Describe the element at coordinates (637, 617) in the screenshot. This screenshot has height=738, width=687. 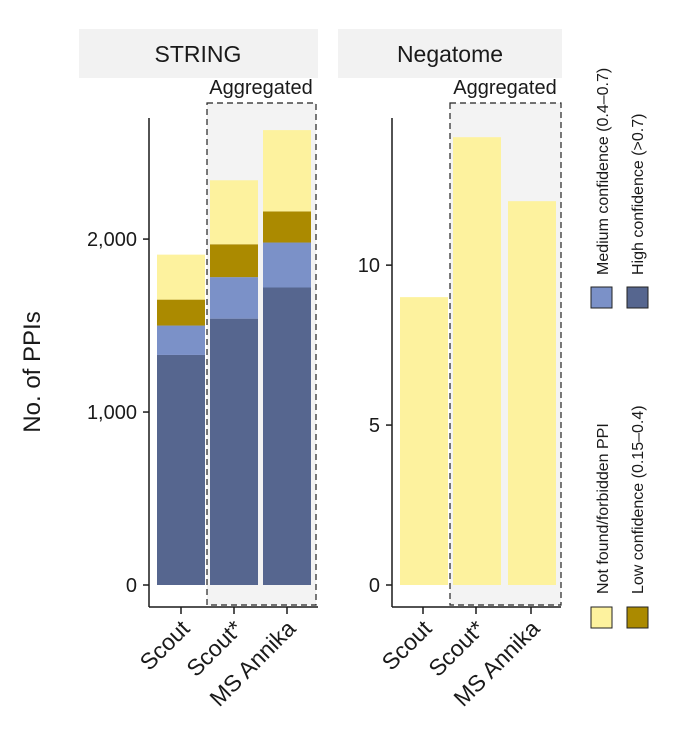
I see `legend-swatch-low` at that location.